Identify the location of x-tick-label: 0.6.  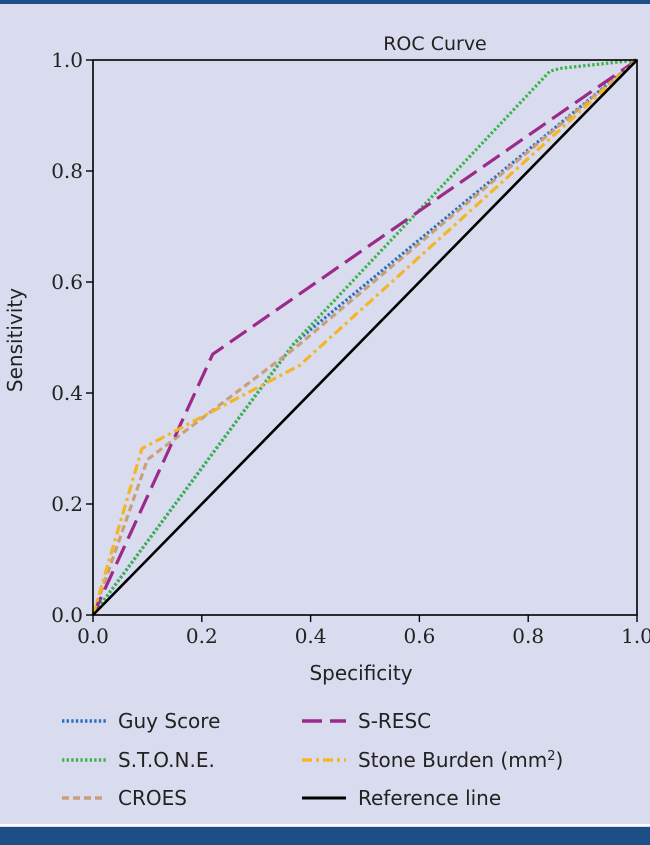
(419, 636).